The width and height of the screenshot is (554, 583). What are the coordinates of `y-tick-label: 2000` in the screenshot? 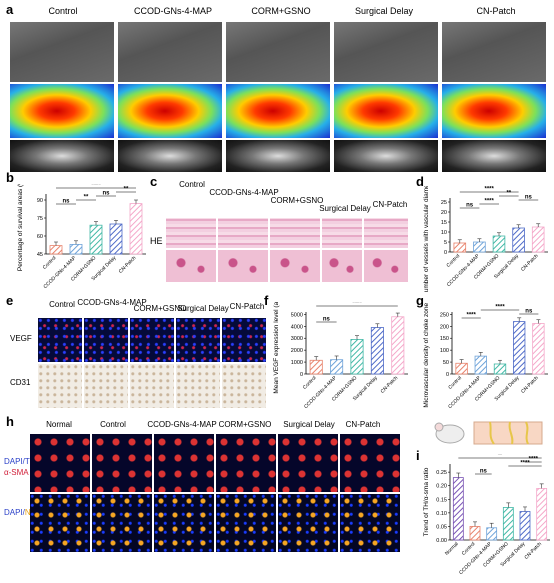 It's located at (297, 351).